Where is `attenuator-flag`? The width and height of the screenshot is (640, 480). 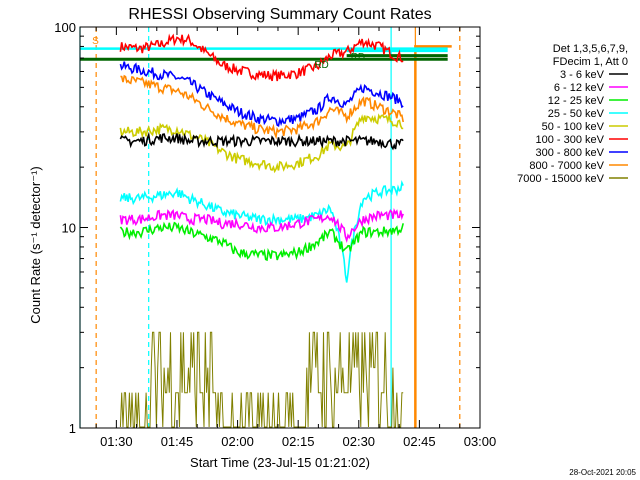 attenuator-flag is located at coordinates (433, 236).